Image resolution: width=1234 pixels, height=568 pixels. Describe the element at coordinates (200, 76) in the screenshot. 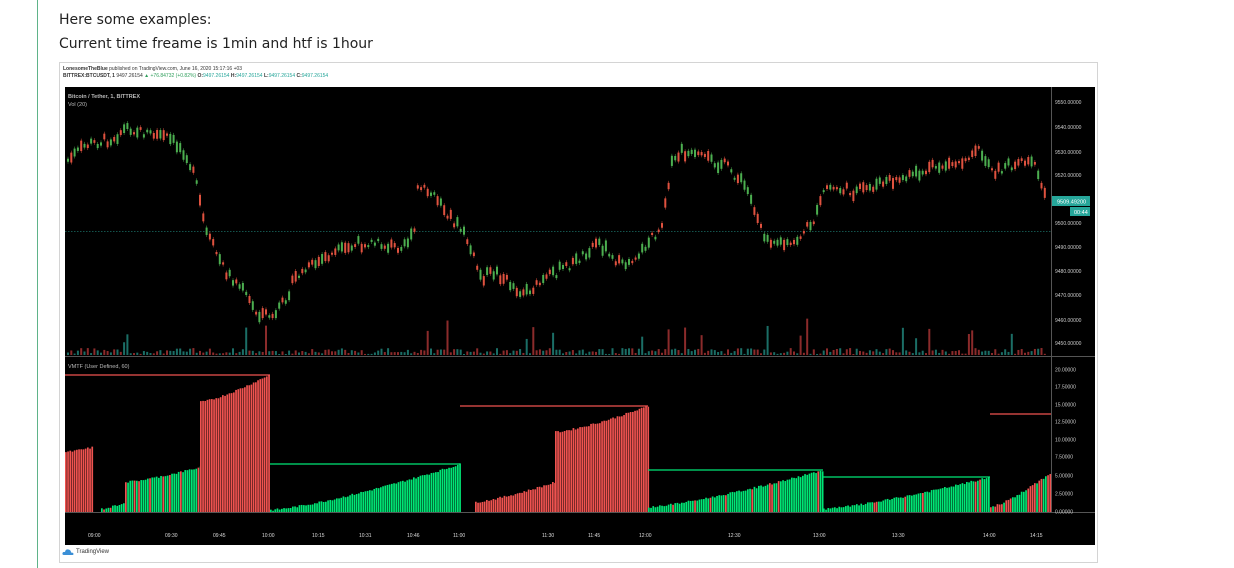

I see `open-label: O:` at that location.